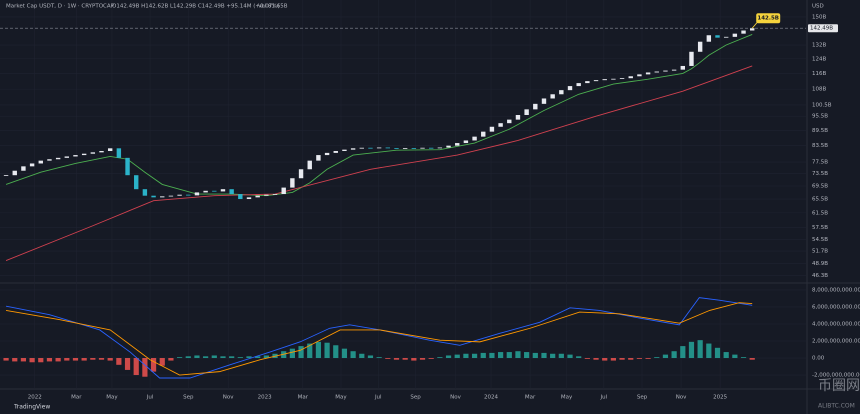 The width and height of the screenshot is (860, 414). Describe the element at coordinates (567, 398) in the screenshot. I see `x-tick-label: May` at that location.